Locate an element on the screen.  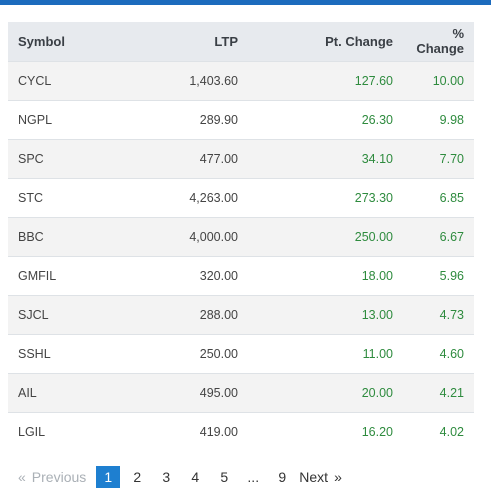
table-row: NGPL 289.90 26.30 9.98 is located at coordinates (241, 119).